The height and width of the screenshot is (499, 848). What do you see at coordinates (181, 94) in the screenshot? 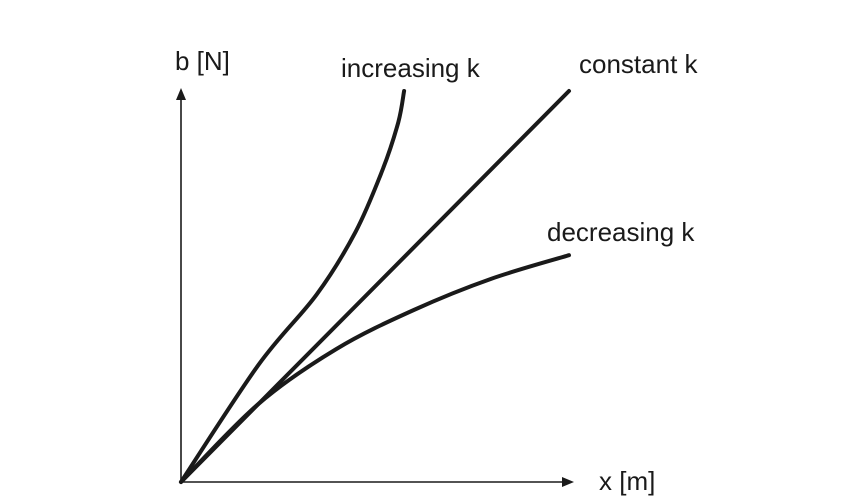
I see `y-axis-arrow-icon` at bounding box center [181, 94].